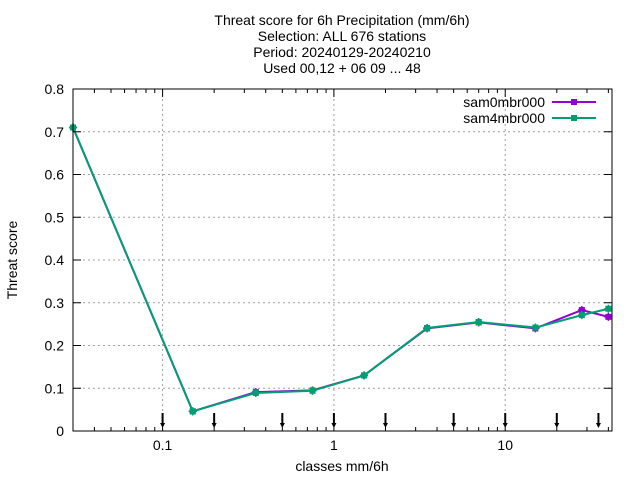 This screenshot has width=640, height=480. Describe the element at coordinates (55, 388) in the screenshot. I see `y-tick-label: 0.1` at that location.